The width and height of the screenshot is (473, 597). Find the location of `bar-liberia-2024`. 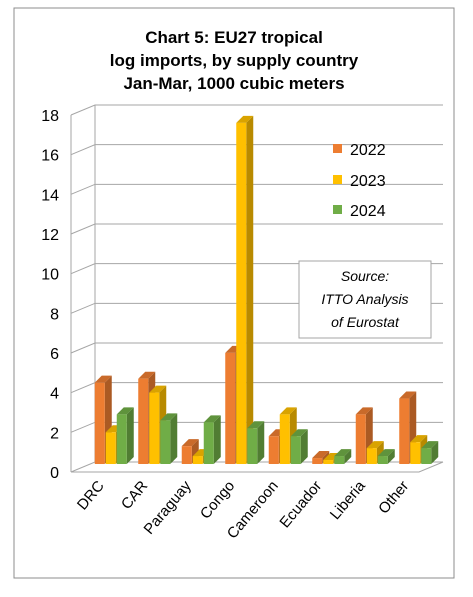

bar-liberia-2024 is located at coordinates (386, 456).